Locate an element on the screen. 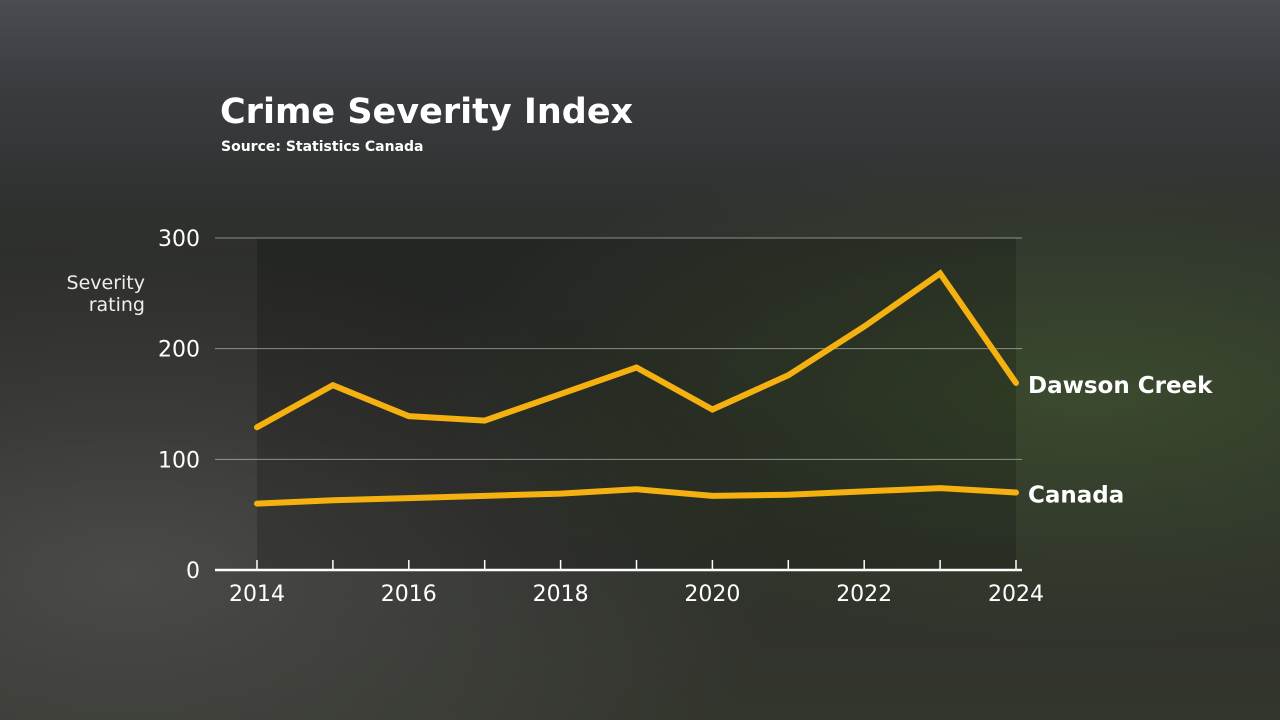  series-label: Canada is located at coordinates (1076, 496).